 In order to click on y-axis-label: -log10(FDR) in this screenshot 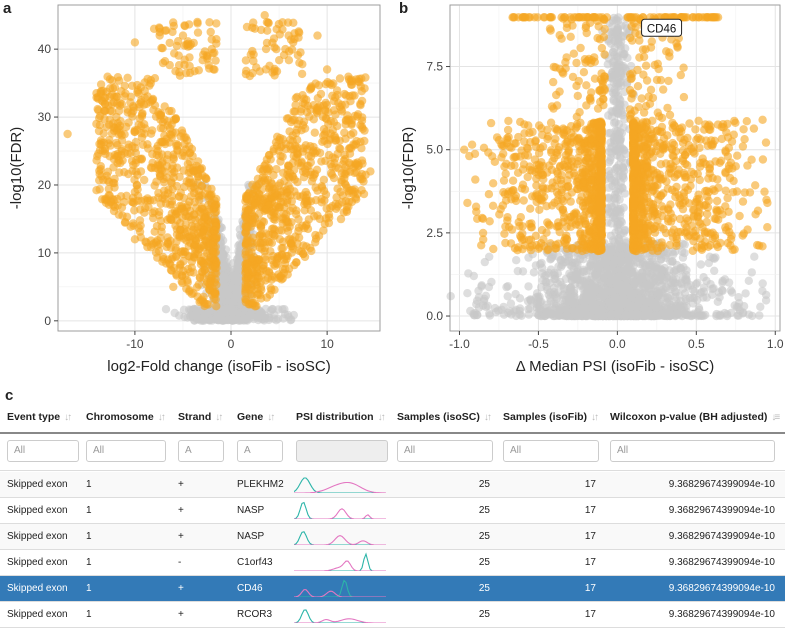, I will do `click(16, 168)`.